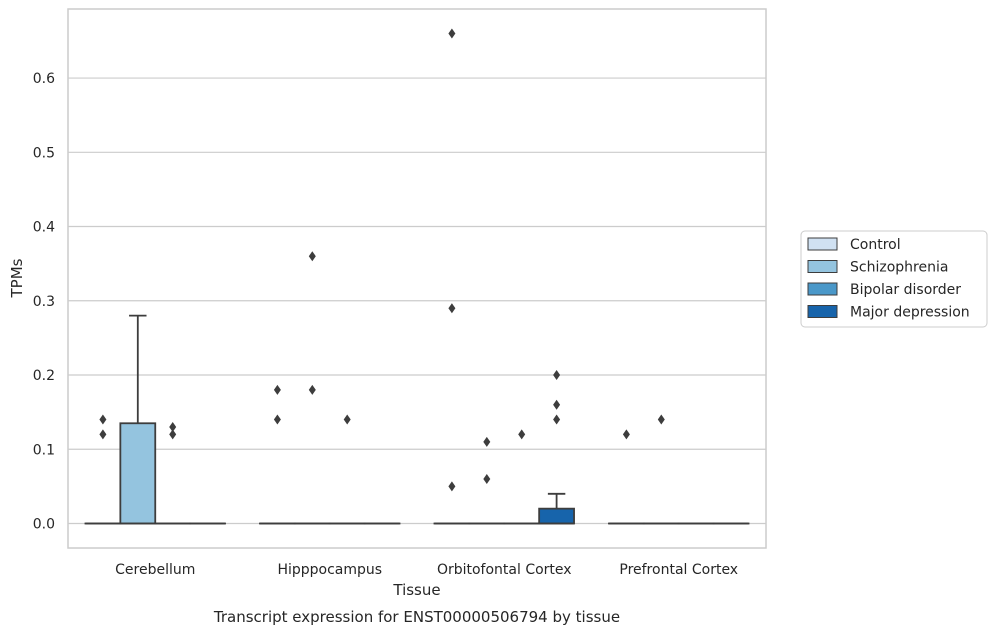 This screenshot has width=997, height=634. Describe the element at coordinates (44, 228) in the screenshot. I see `y-tick-label-4: 0.4` at that location.